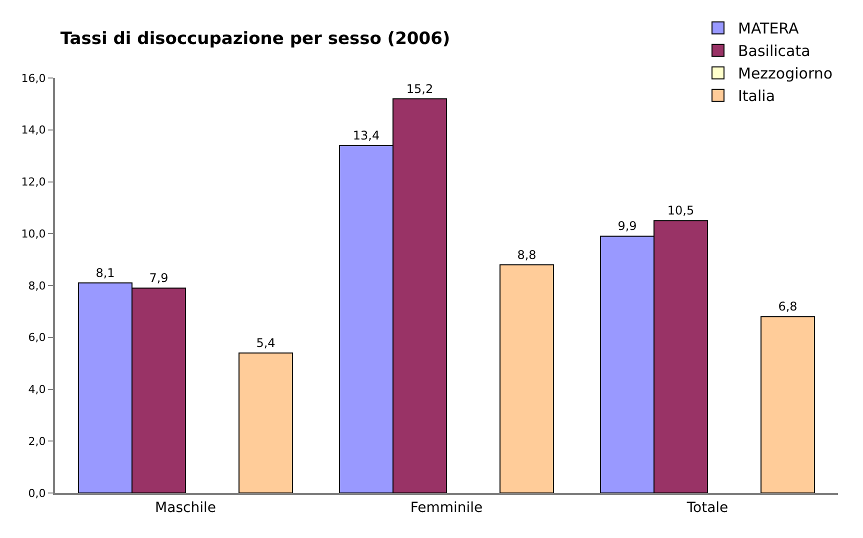  I want to click on data-label: 8,1, so click(105, 273).